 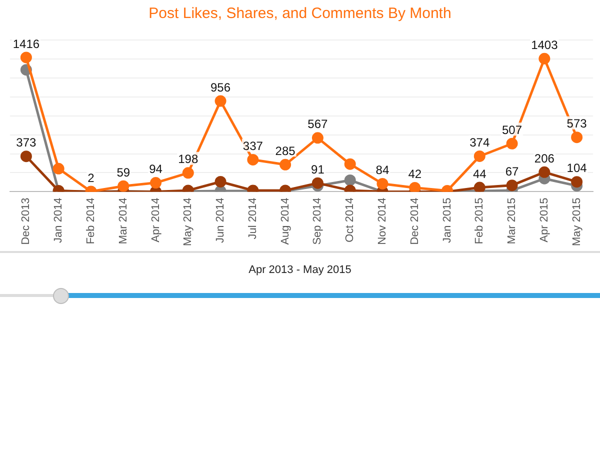 What do you see at coordinates (318, 169) in the screenshot?
I see `data-label: 91` at bounding box center [318, 169].